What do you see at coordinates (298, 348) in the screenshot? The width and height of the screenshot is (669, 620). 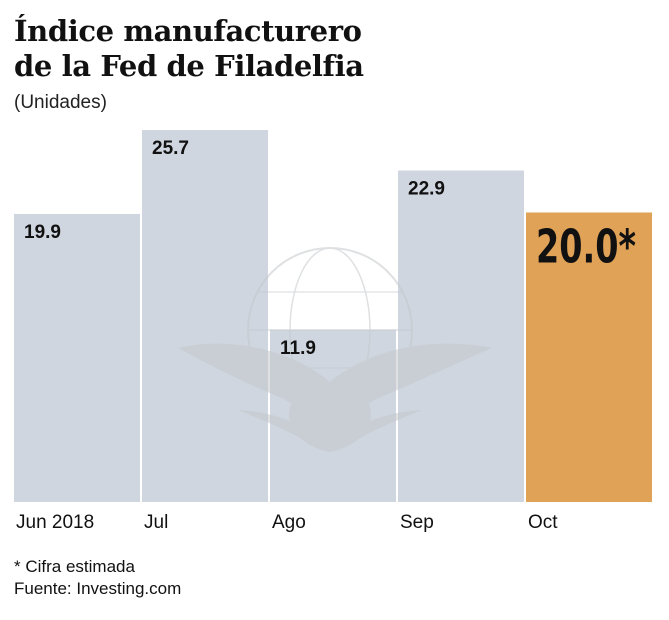 I see `value-label-ago: 11.9` at bounding box center [298, 348].